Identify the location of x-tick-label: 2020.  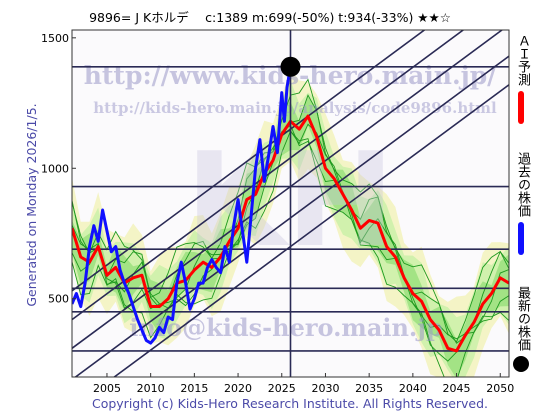
(238, 388).